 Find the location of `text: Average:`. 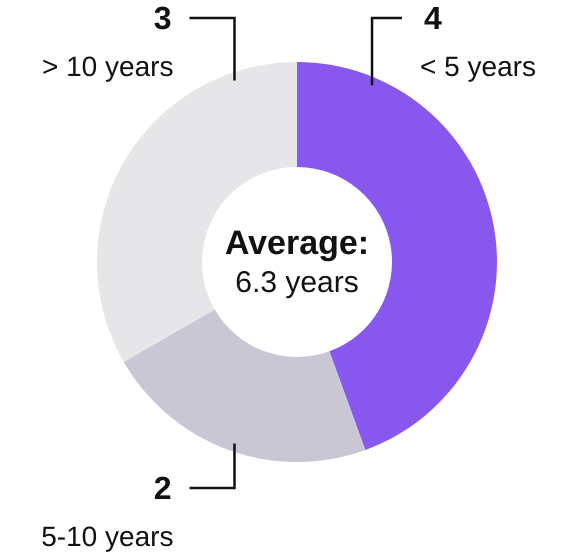

text: Average: is located at coordinates (297, 243).